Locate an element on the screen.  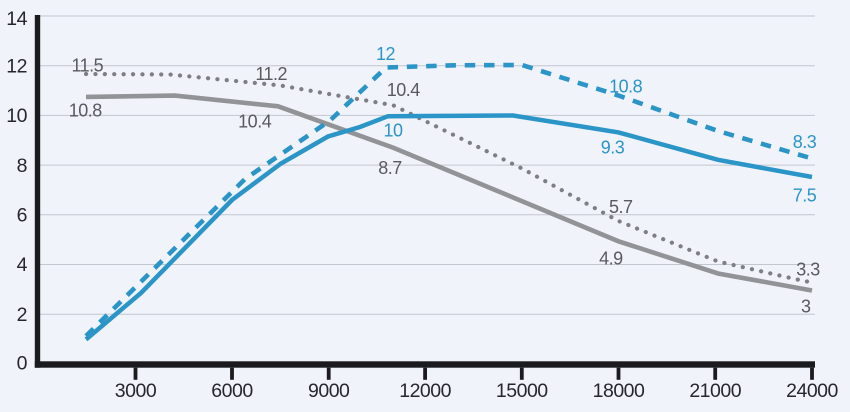
svg-text: 18000 is located at coordinates (619, 391).